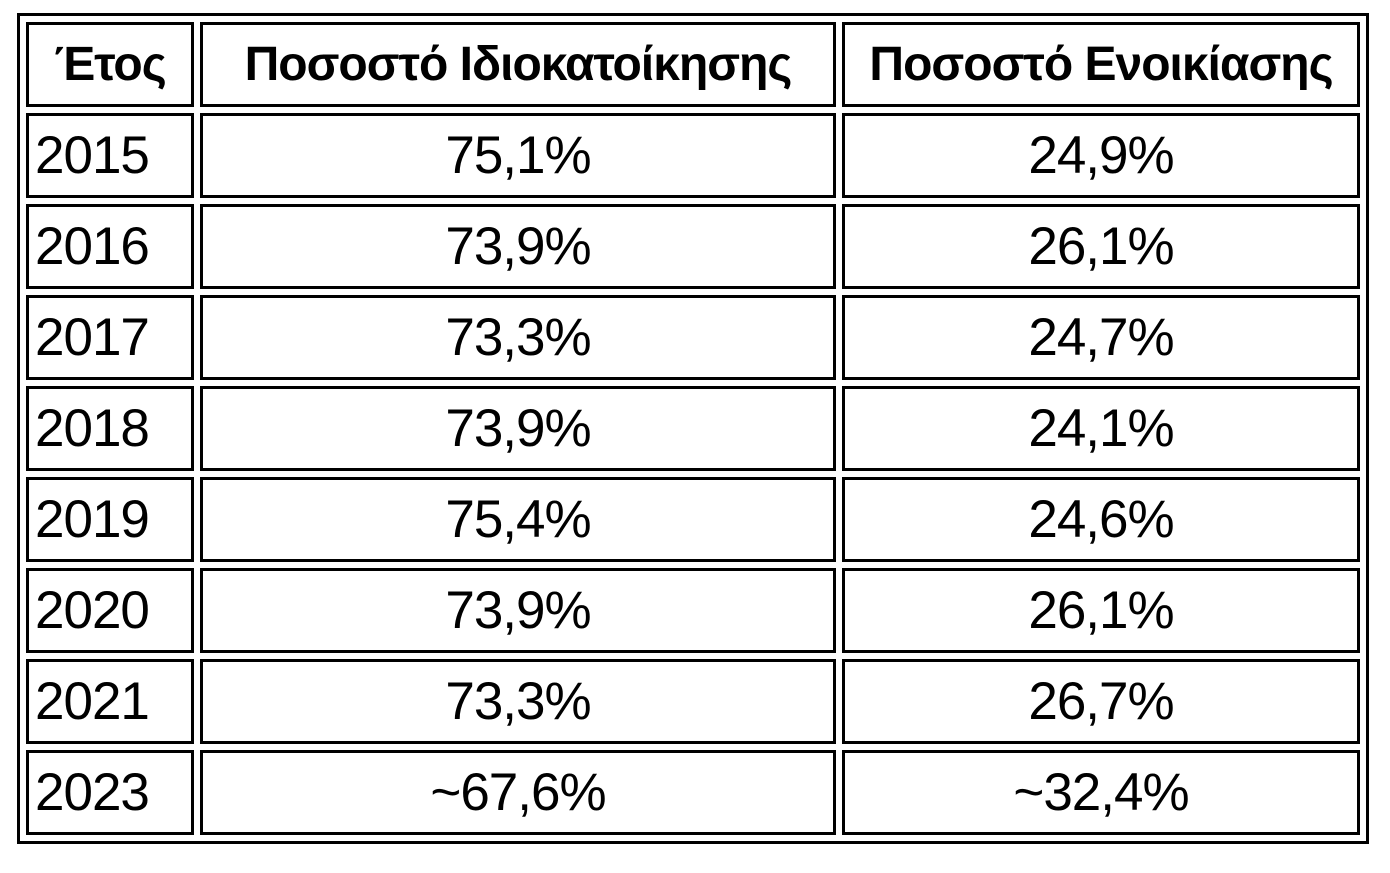 The height and width of the screenshot is (873, 1390). What do you see at coordinates (110, 701) in the screenshot?
I see `year-cell: 2021` at bounding box center [110, 701].